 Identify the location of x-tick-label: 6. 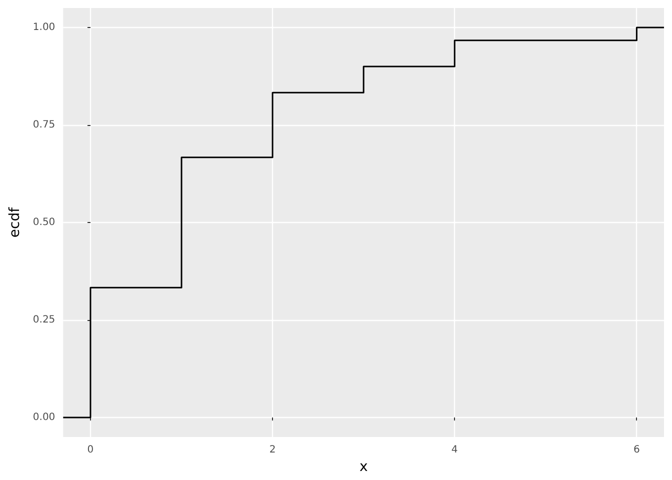
(637, 450).